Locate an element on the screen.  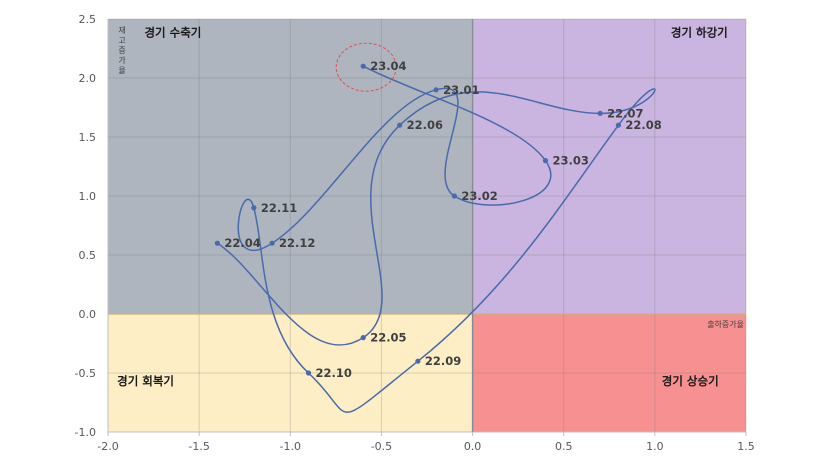
y-tick-label: 2.0 is located at coordinates (88, 78).